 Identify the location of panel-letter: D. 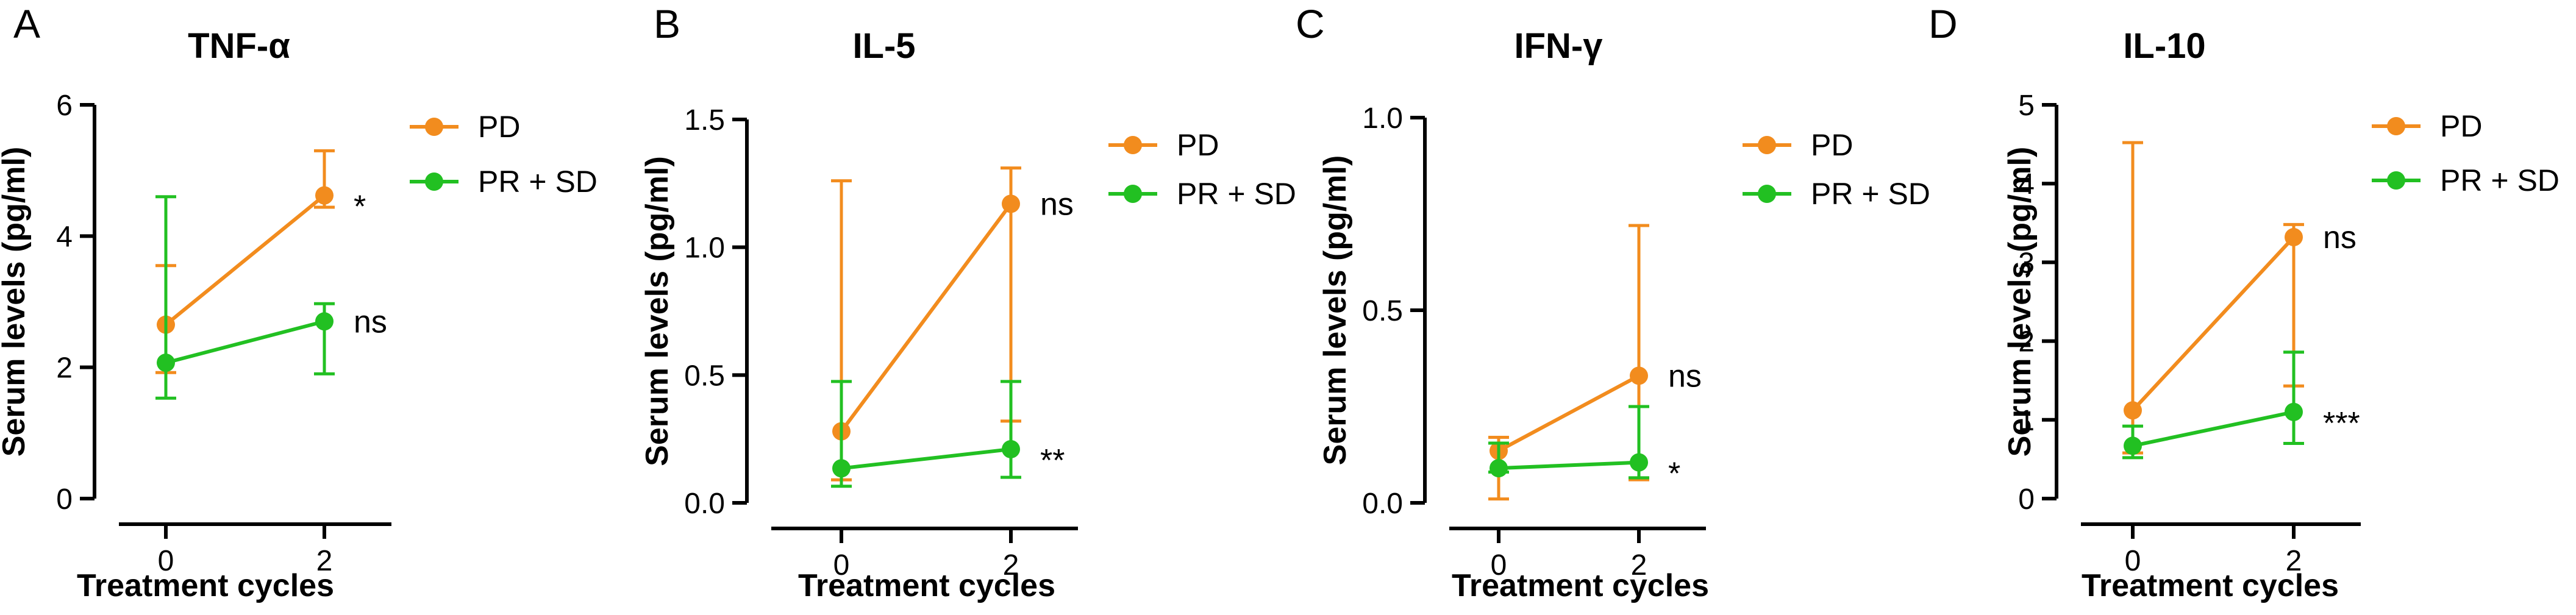
(1943, 23).